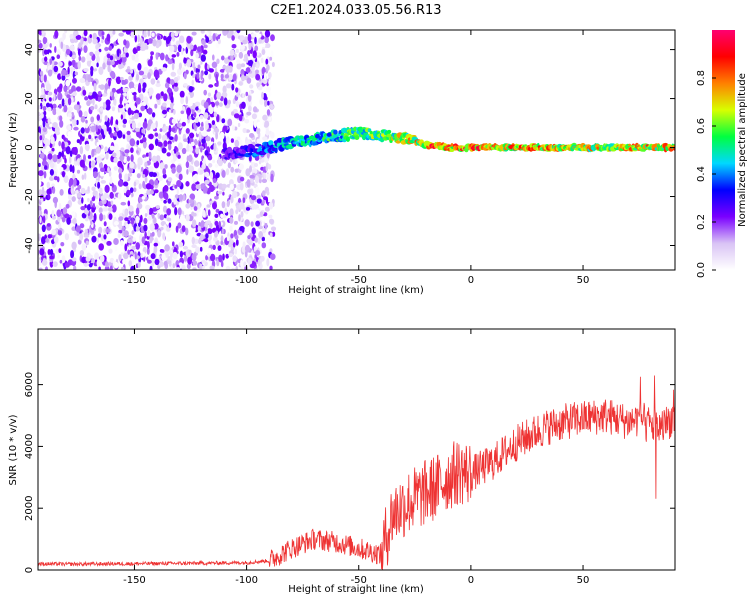  I want to click on x-tick-label: -100, so click(246, 580).